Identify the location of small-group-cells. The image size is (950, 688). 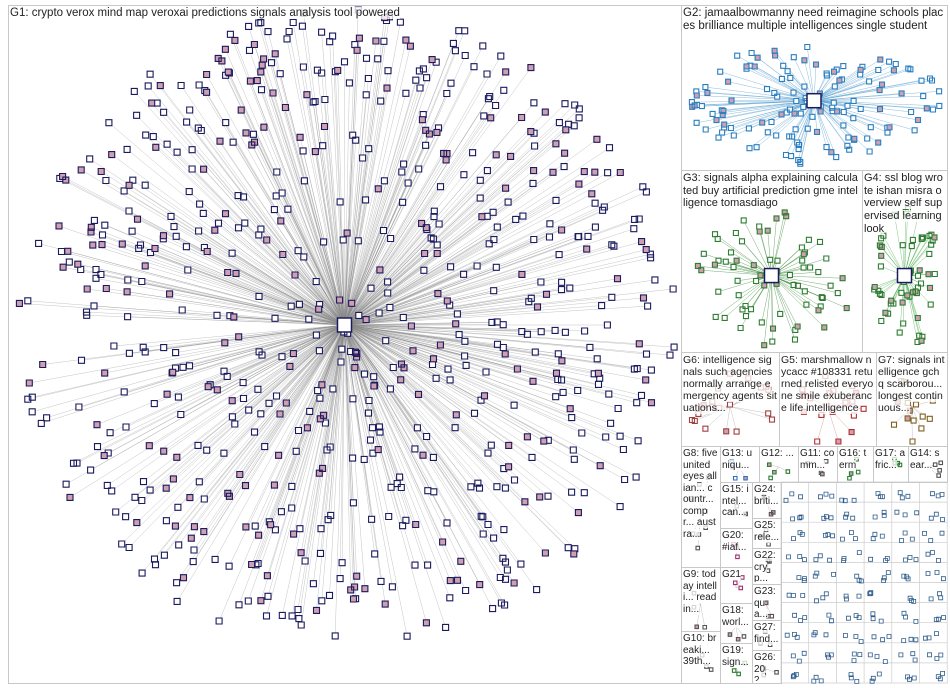
(864, 582).